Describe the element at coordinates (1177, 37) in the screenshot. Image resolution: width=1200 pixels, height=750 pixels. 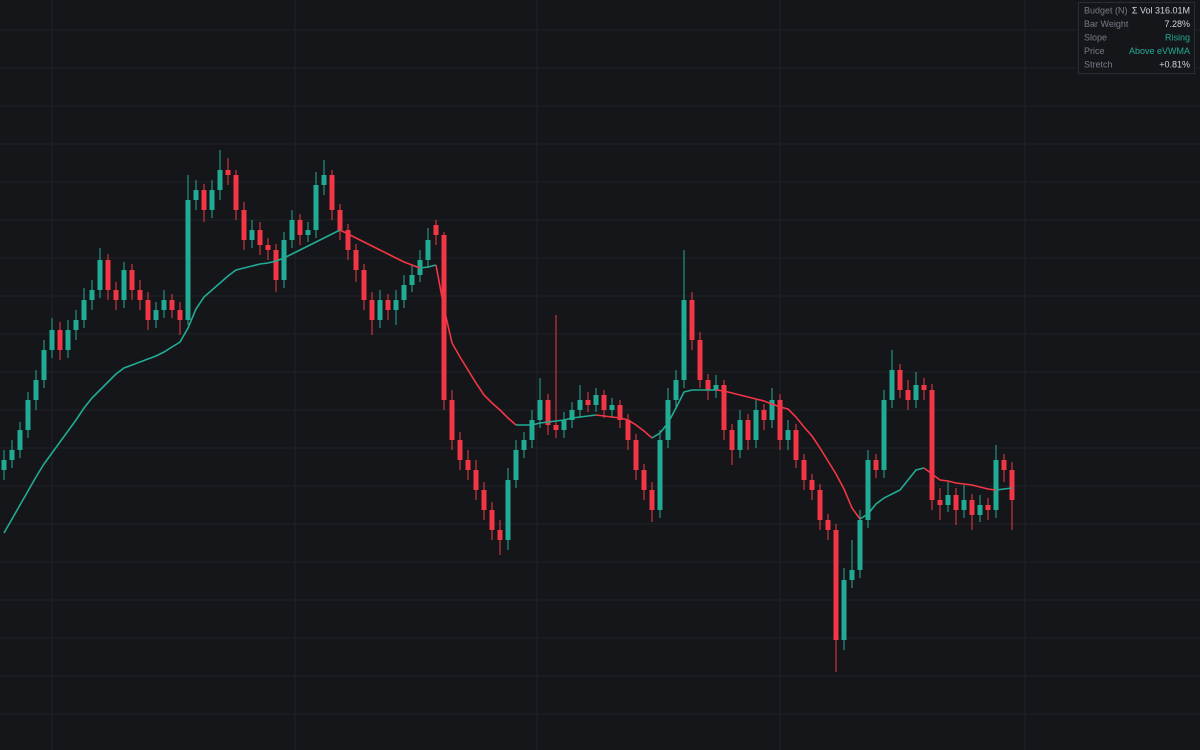
I see `panel-value: Rising` at that location.